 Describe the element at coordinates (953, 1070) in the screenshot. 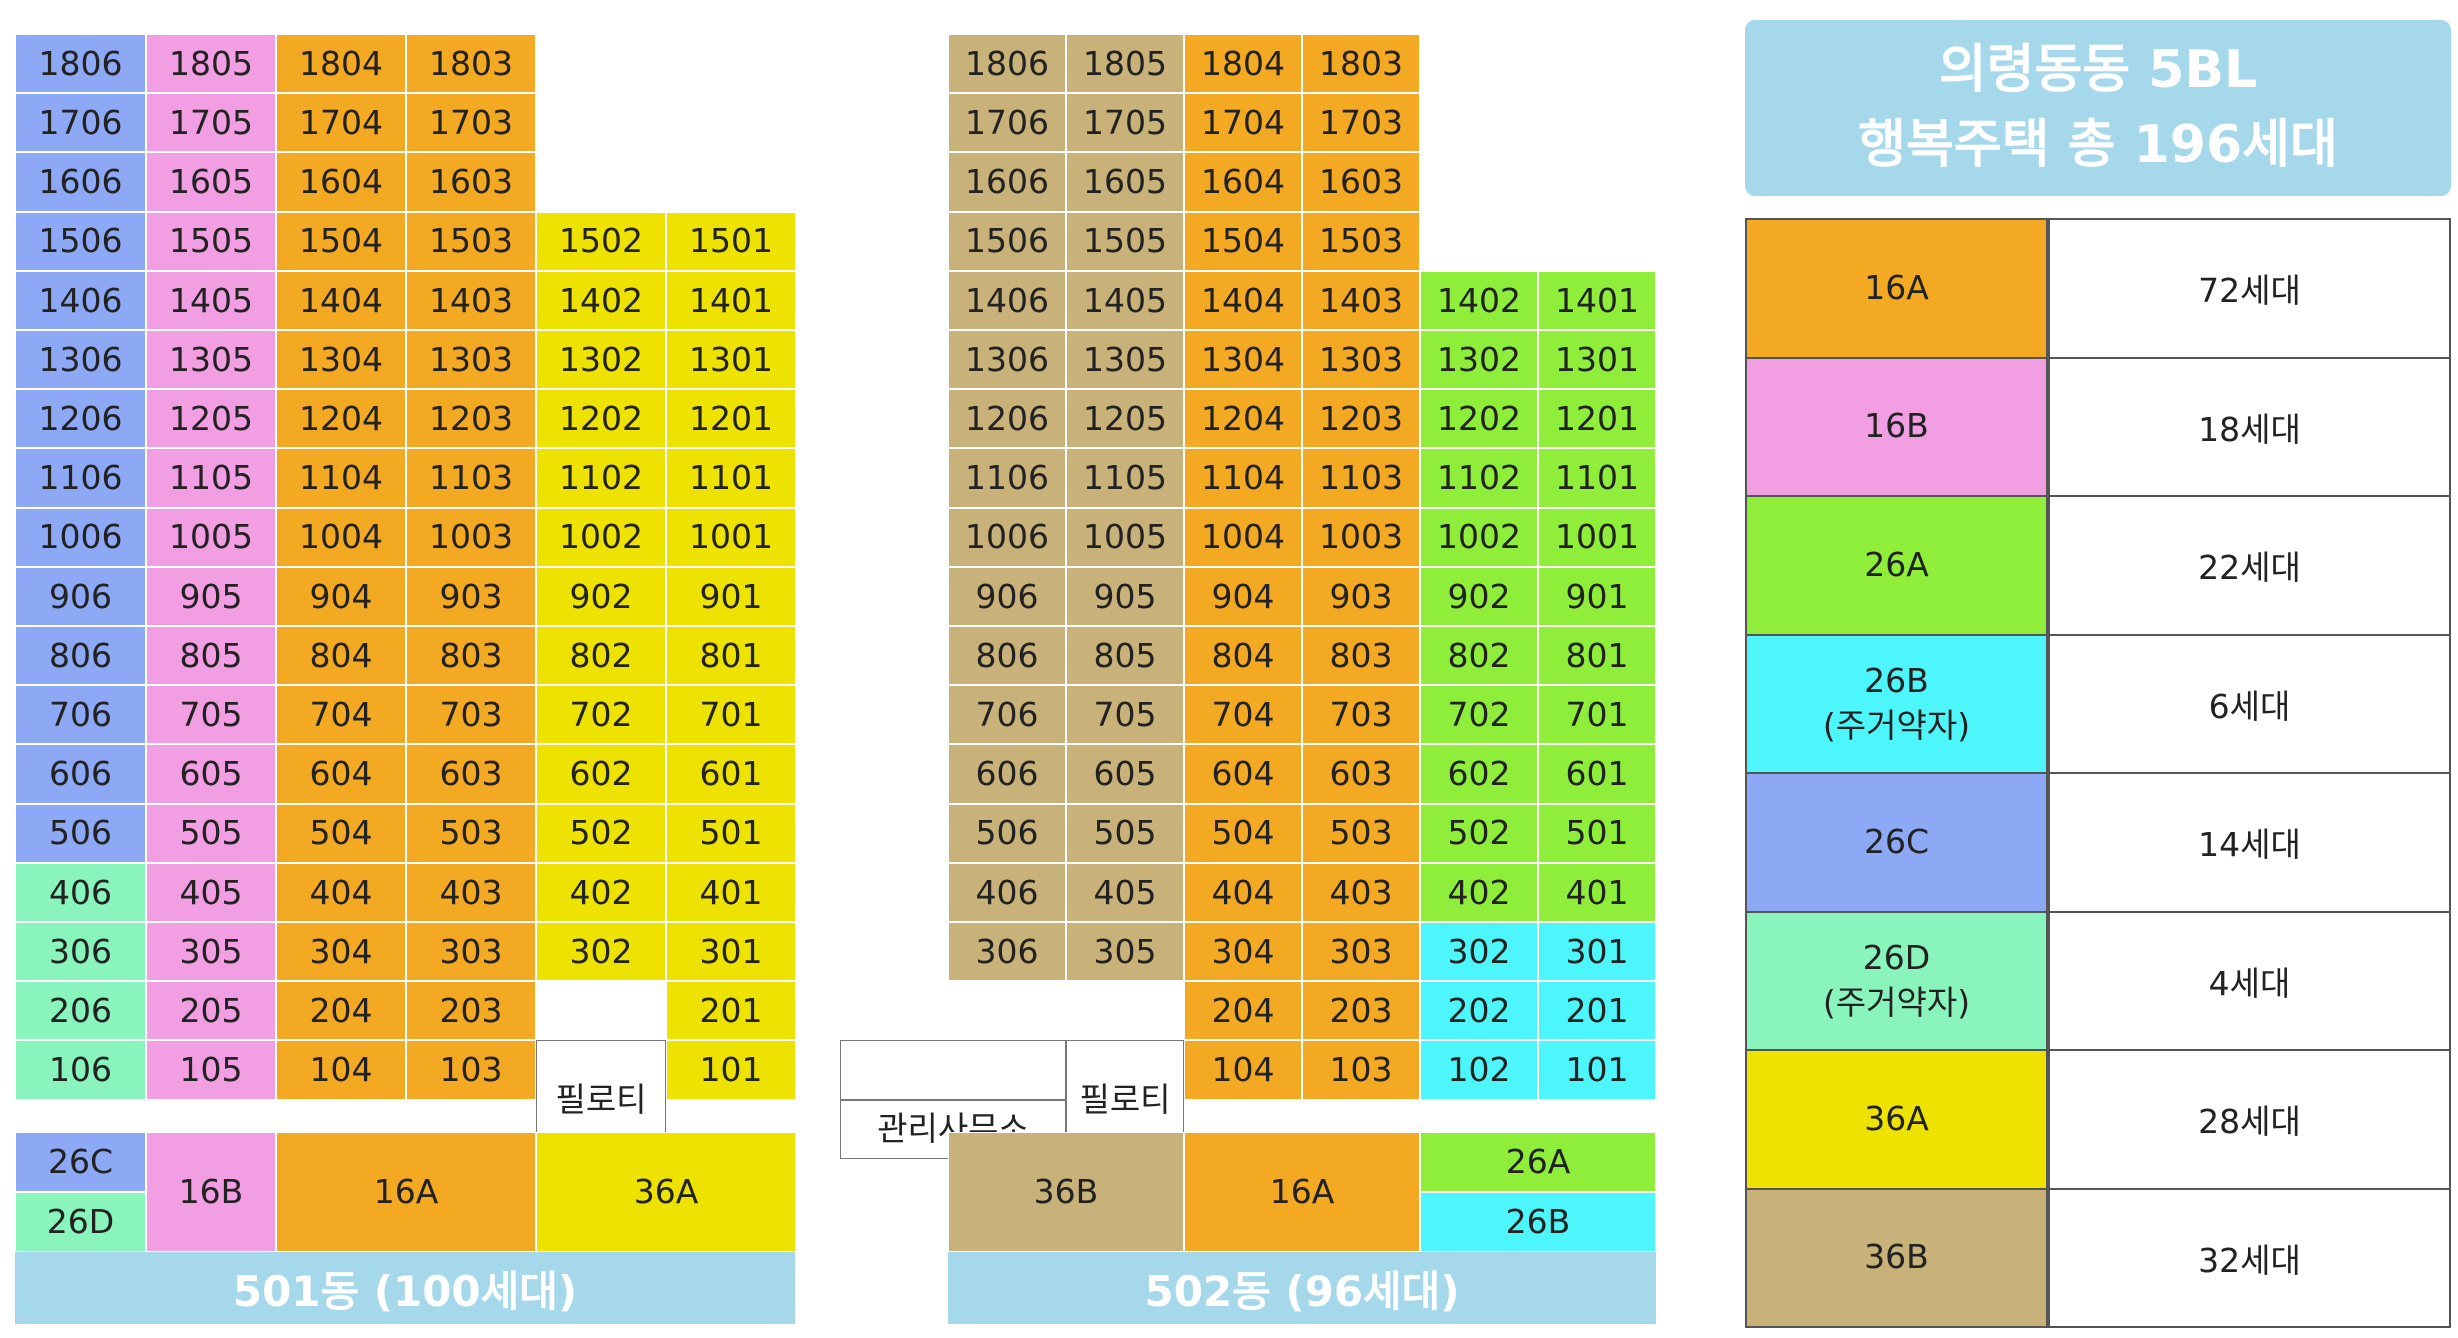

I see `empty-cell` at that location.